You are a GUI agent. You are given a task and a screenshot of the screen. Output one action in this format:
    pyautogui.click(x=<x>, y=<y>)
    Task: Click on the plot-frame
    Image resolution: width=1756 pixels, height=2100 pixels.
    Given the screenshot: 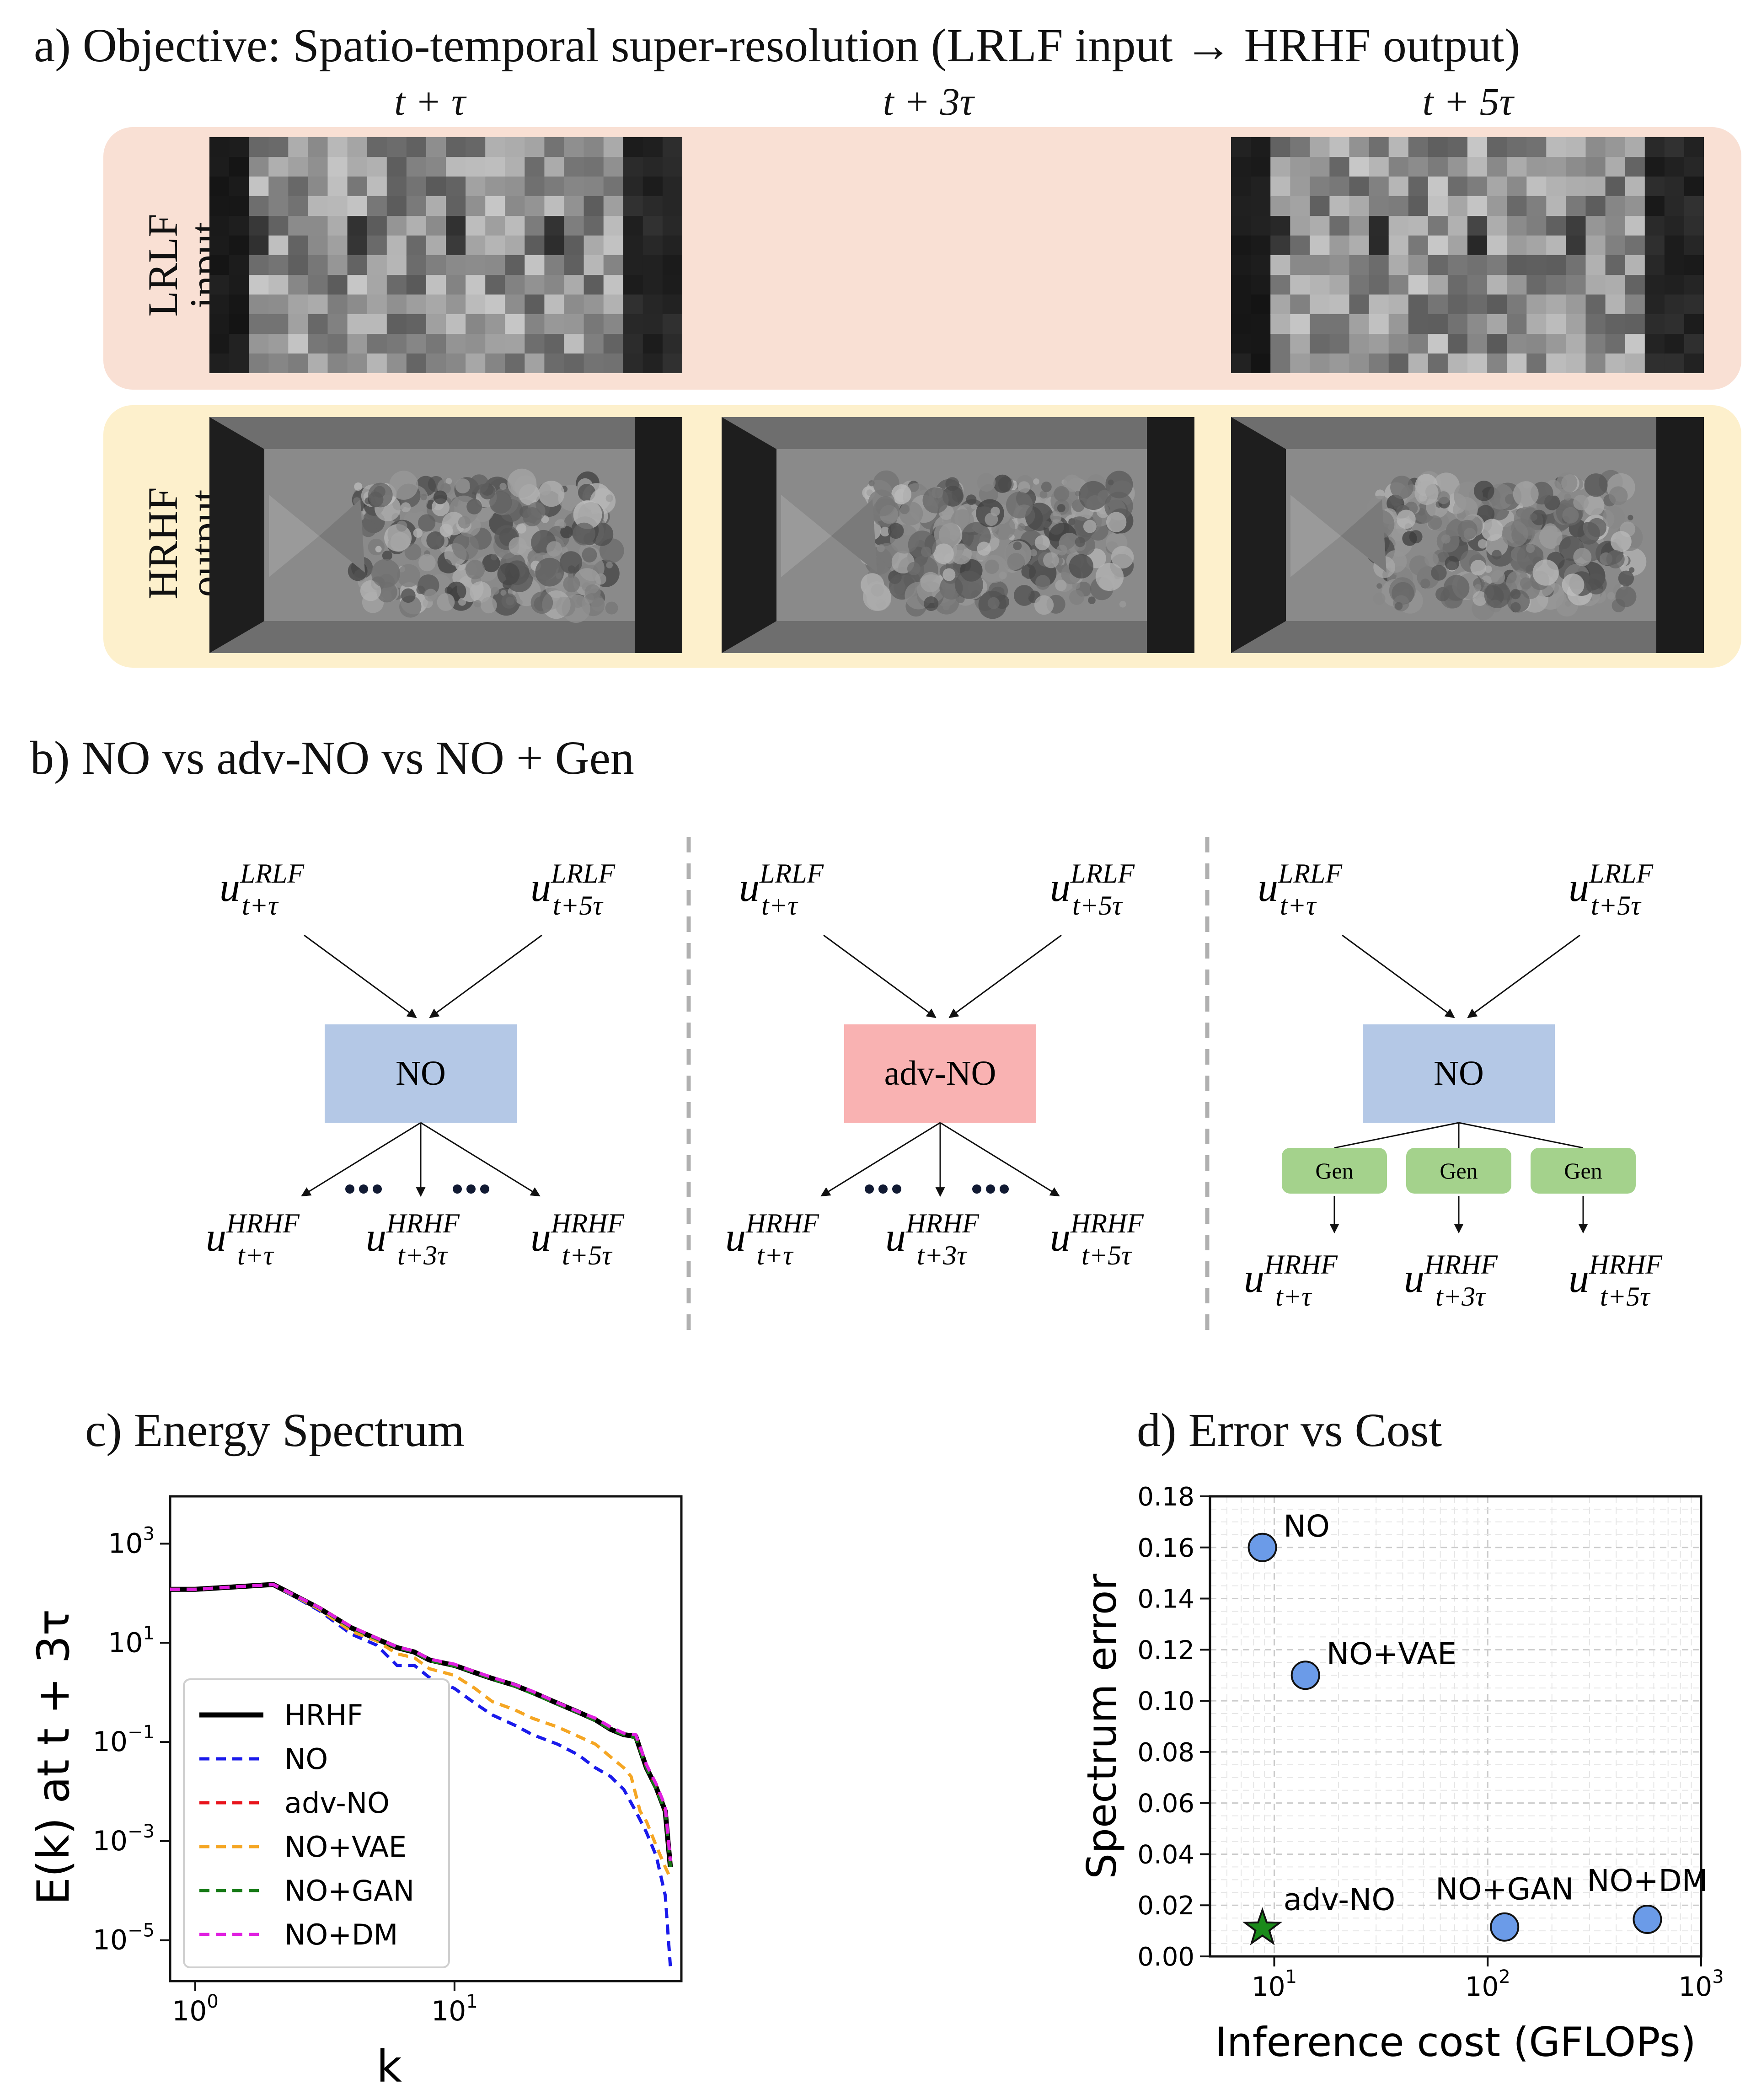 What is the action you would take?
    pyautogui.click(x=1455, y=1726)
    